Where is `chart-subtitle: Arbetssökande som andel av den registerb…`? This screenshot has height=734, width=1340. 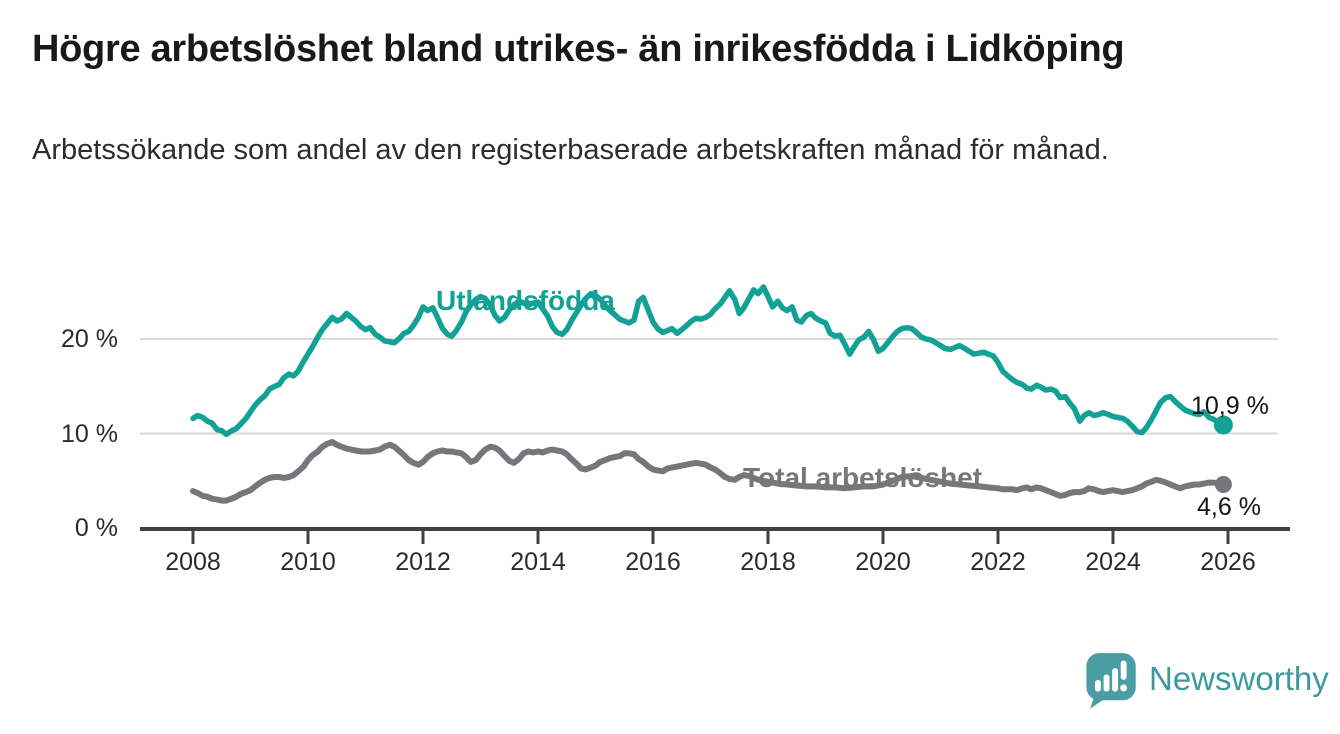 chart-subtitle: Arbetssökande som andel av den registerb… is located at coordinates (570, 150).